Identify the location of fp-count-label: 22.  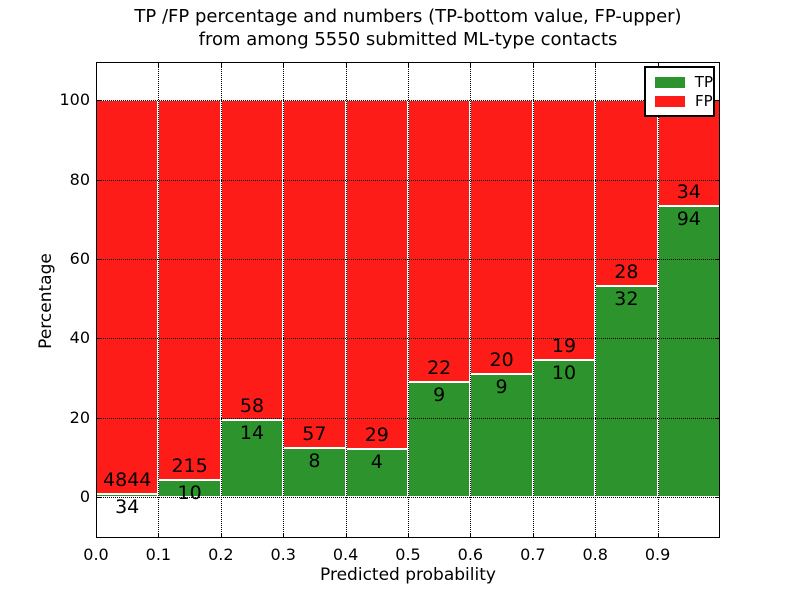
(439, 367).